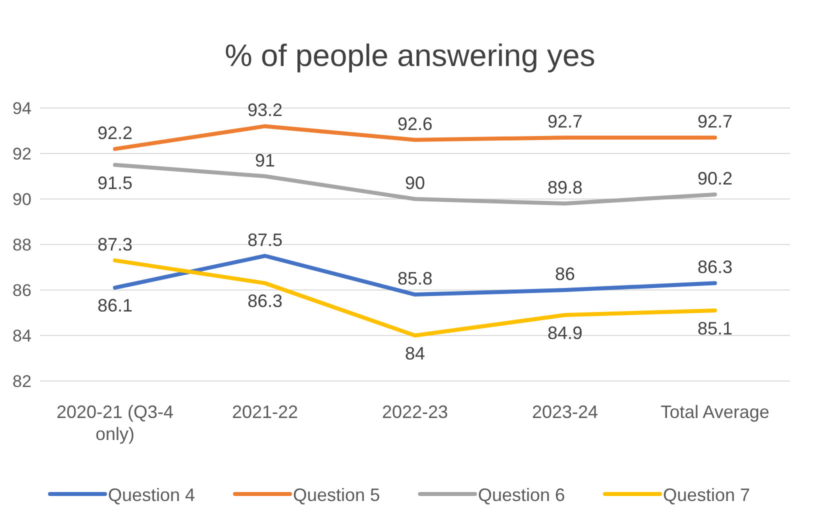  I want to click on y-tick-label: 88, so click(22, 245).